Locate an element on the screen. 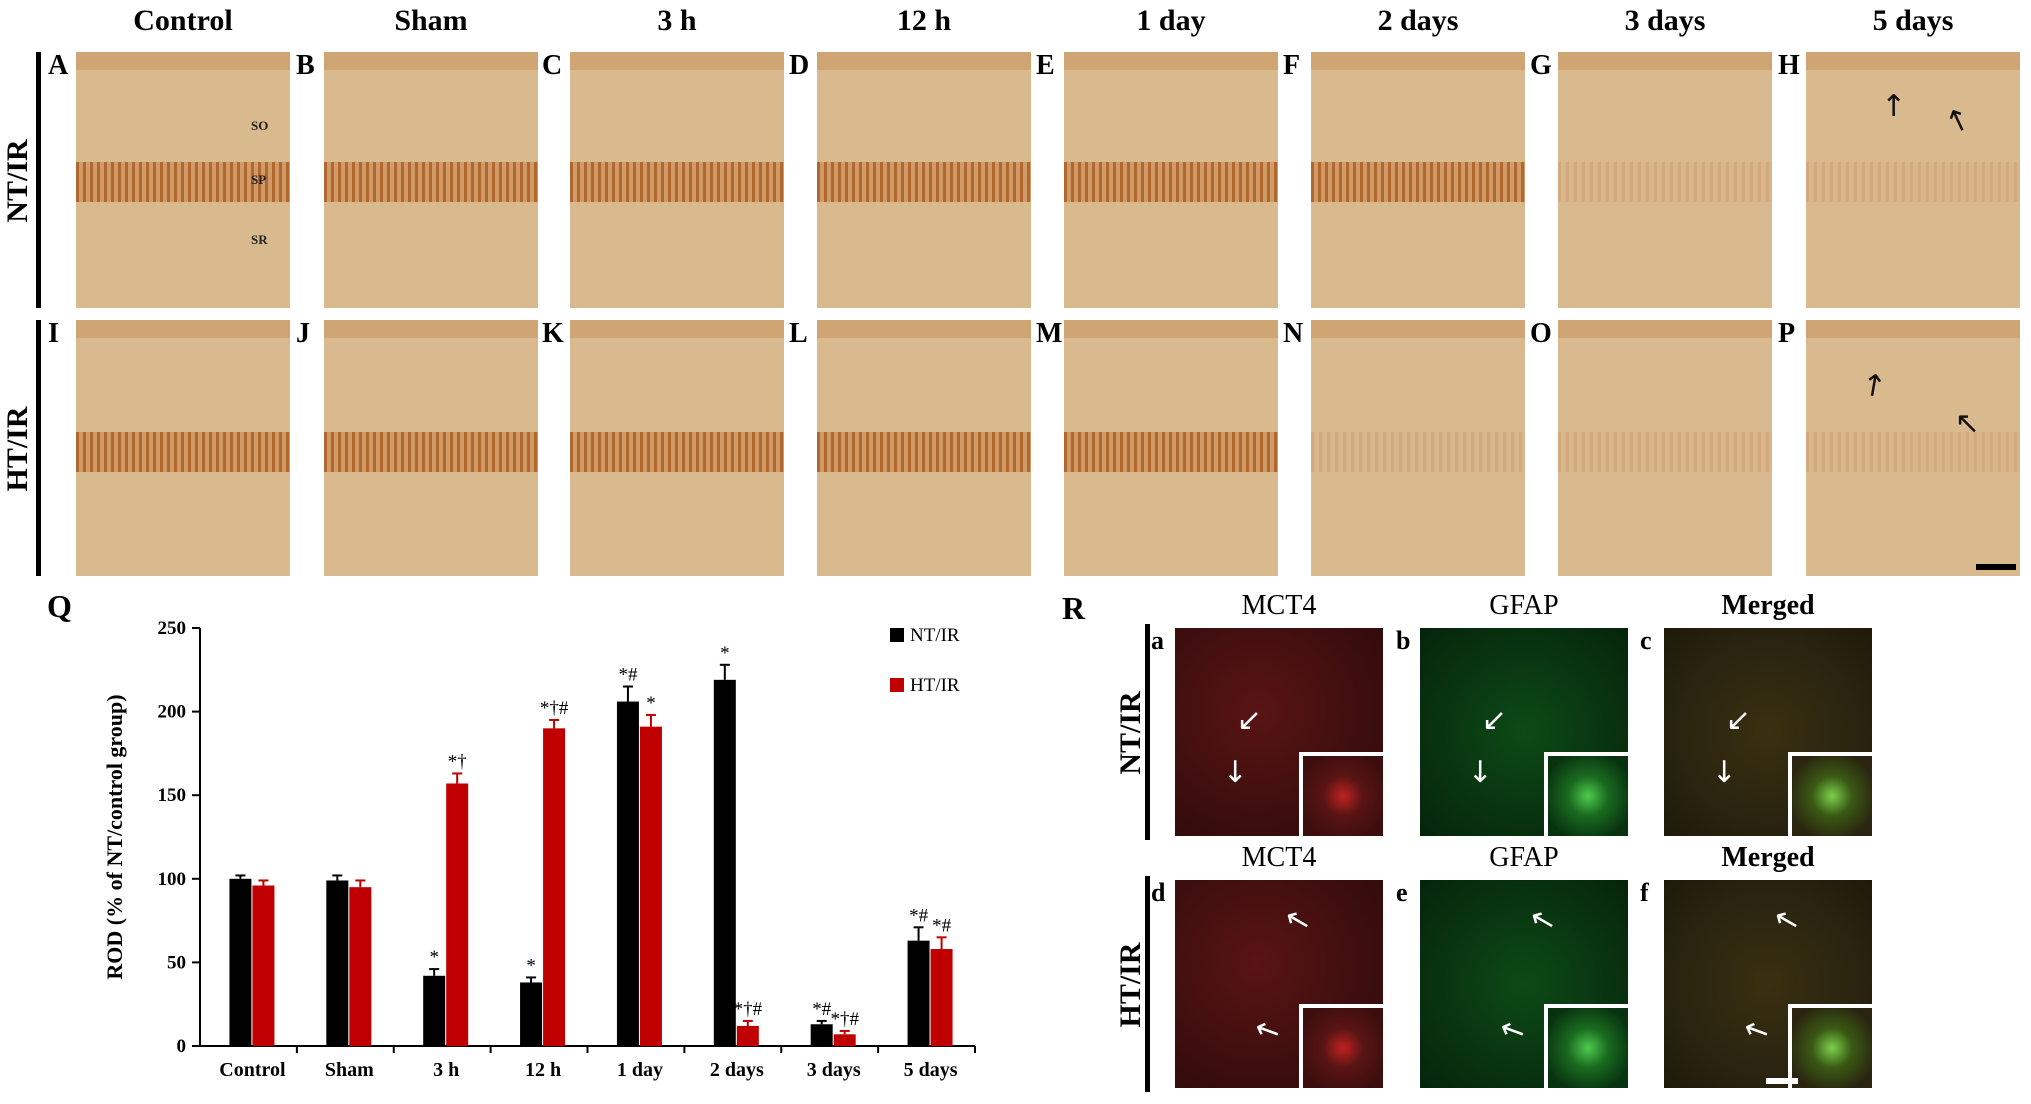 This screenshot has height=1104, width=2031. y-tick-label: 50 is located at coordinates (176, 962).